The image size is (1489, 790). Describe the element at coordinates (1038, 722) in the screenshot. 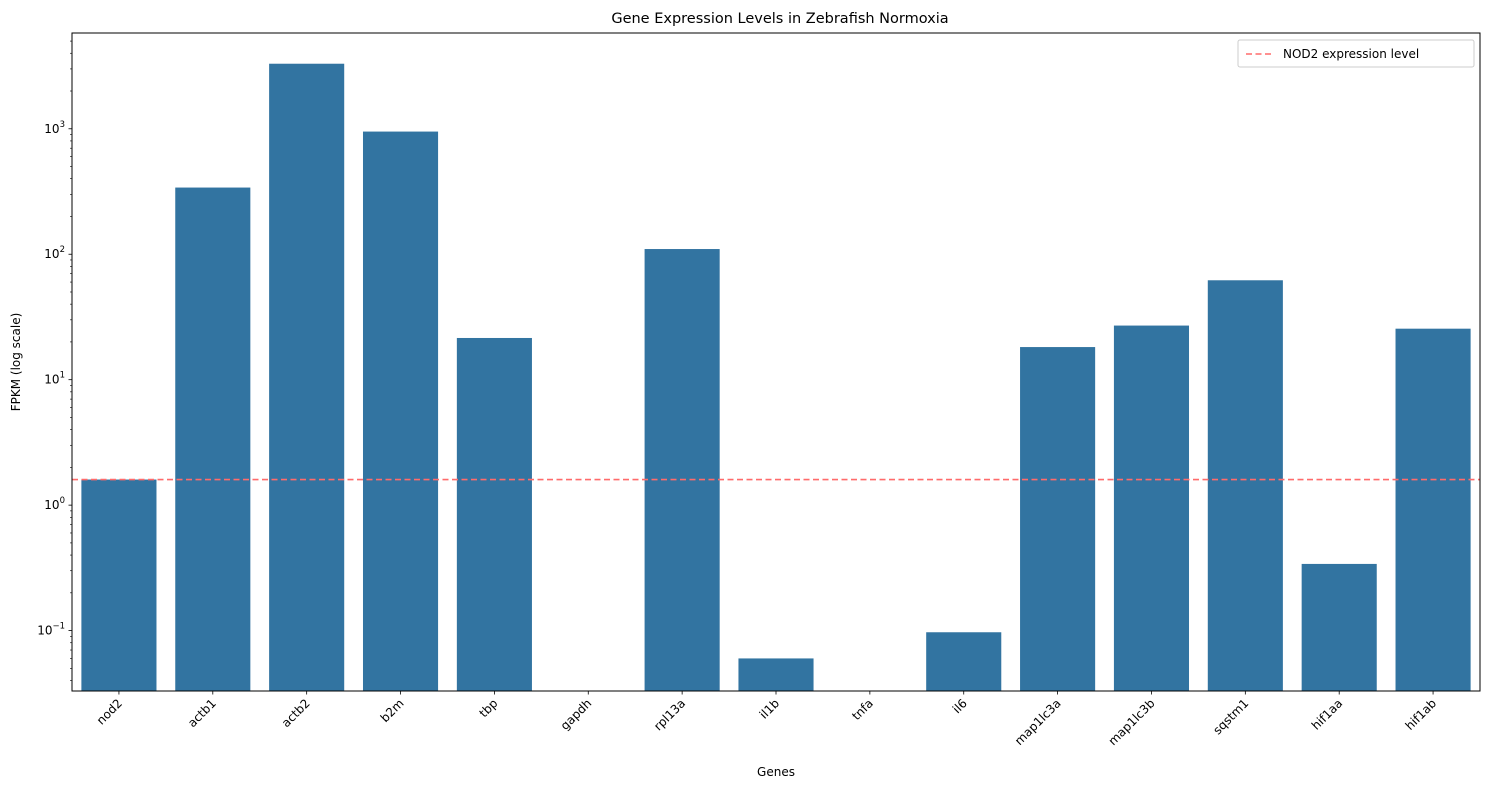

I see `x-tick-label: map1lc3a` at that location.